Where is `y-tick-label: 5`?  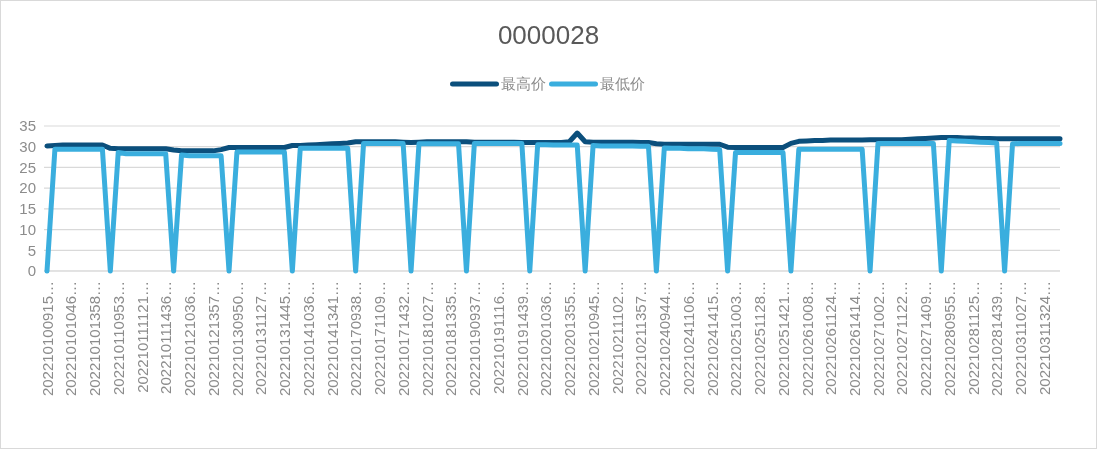
y-tick-label: 5 is located at coordinates (31, 250).